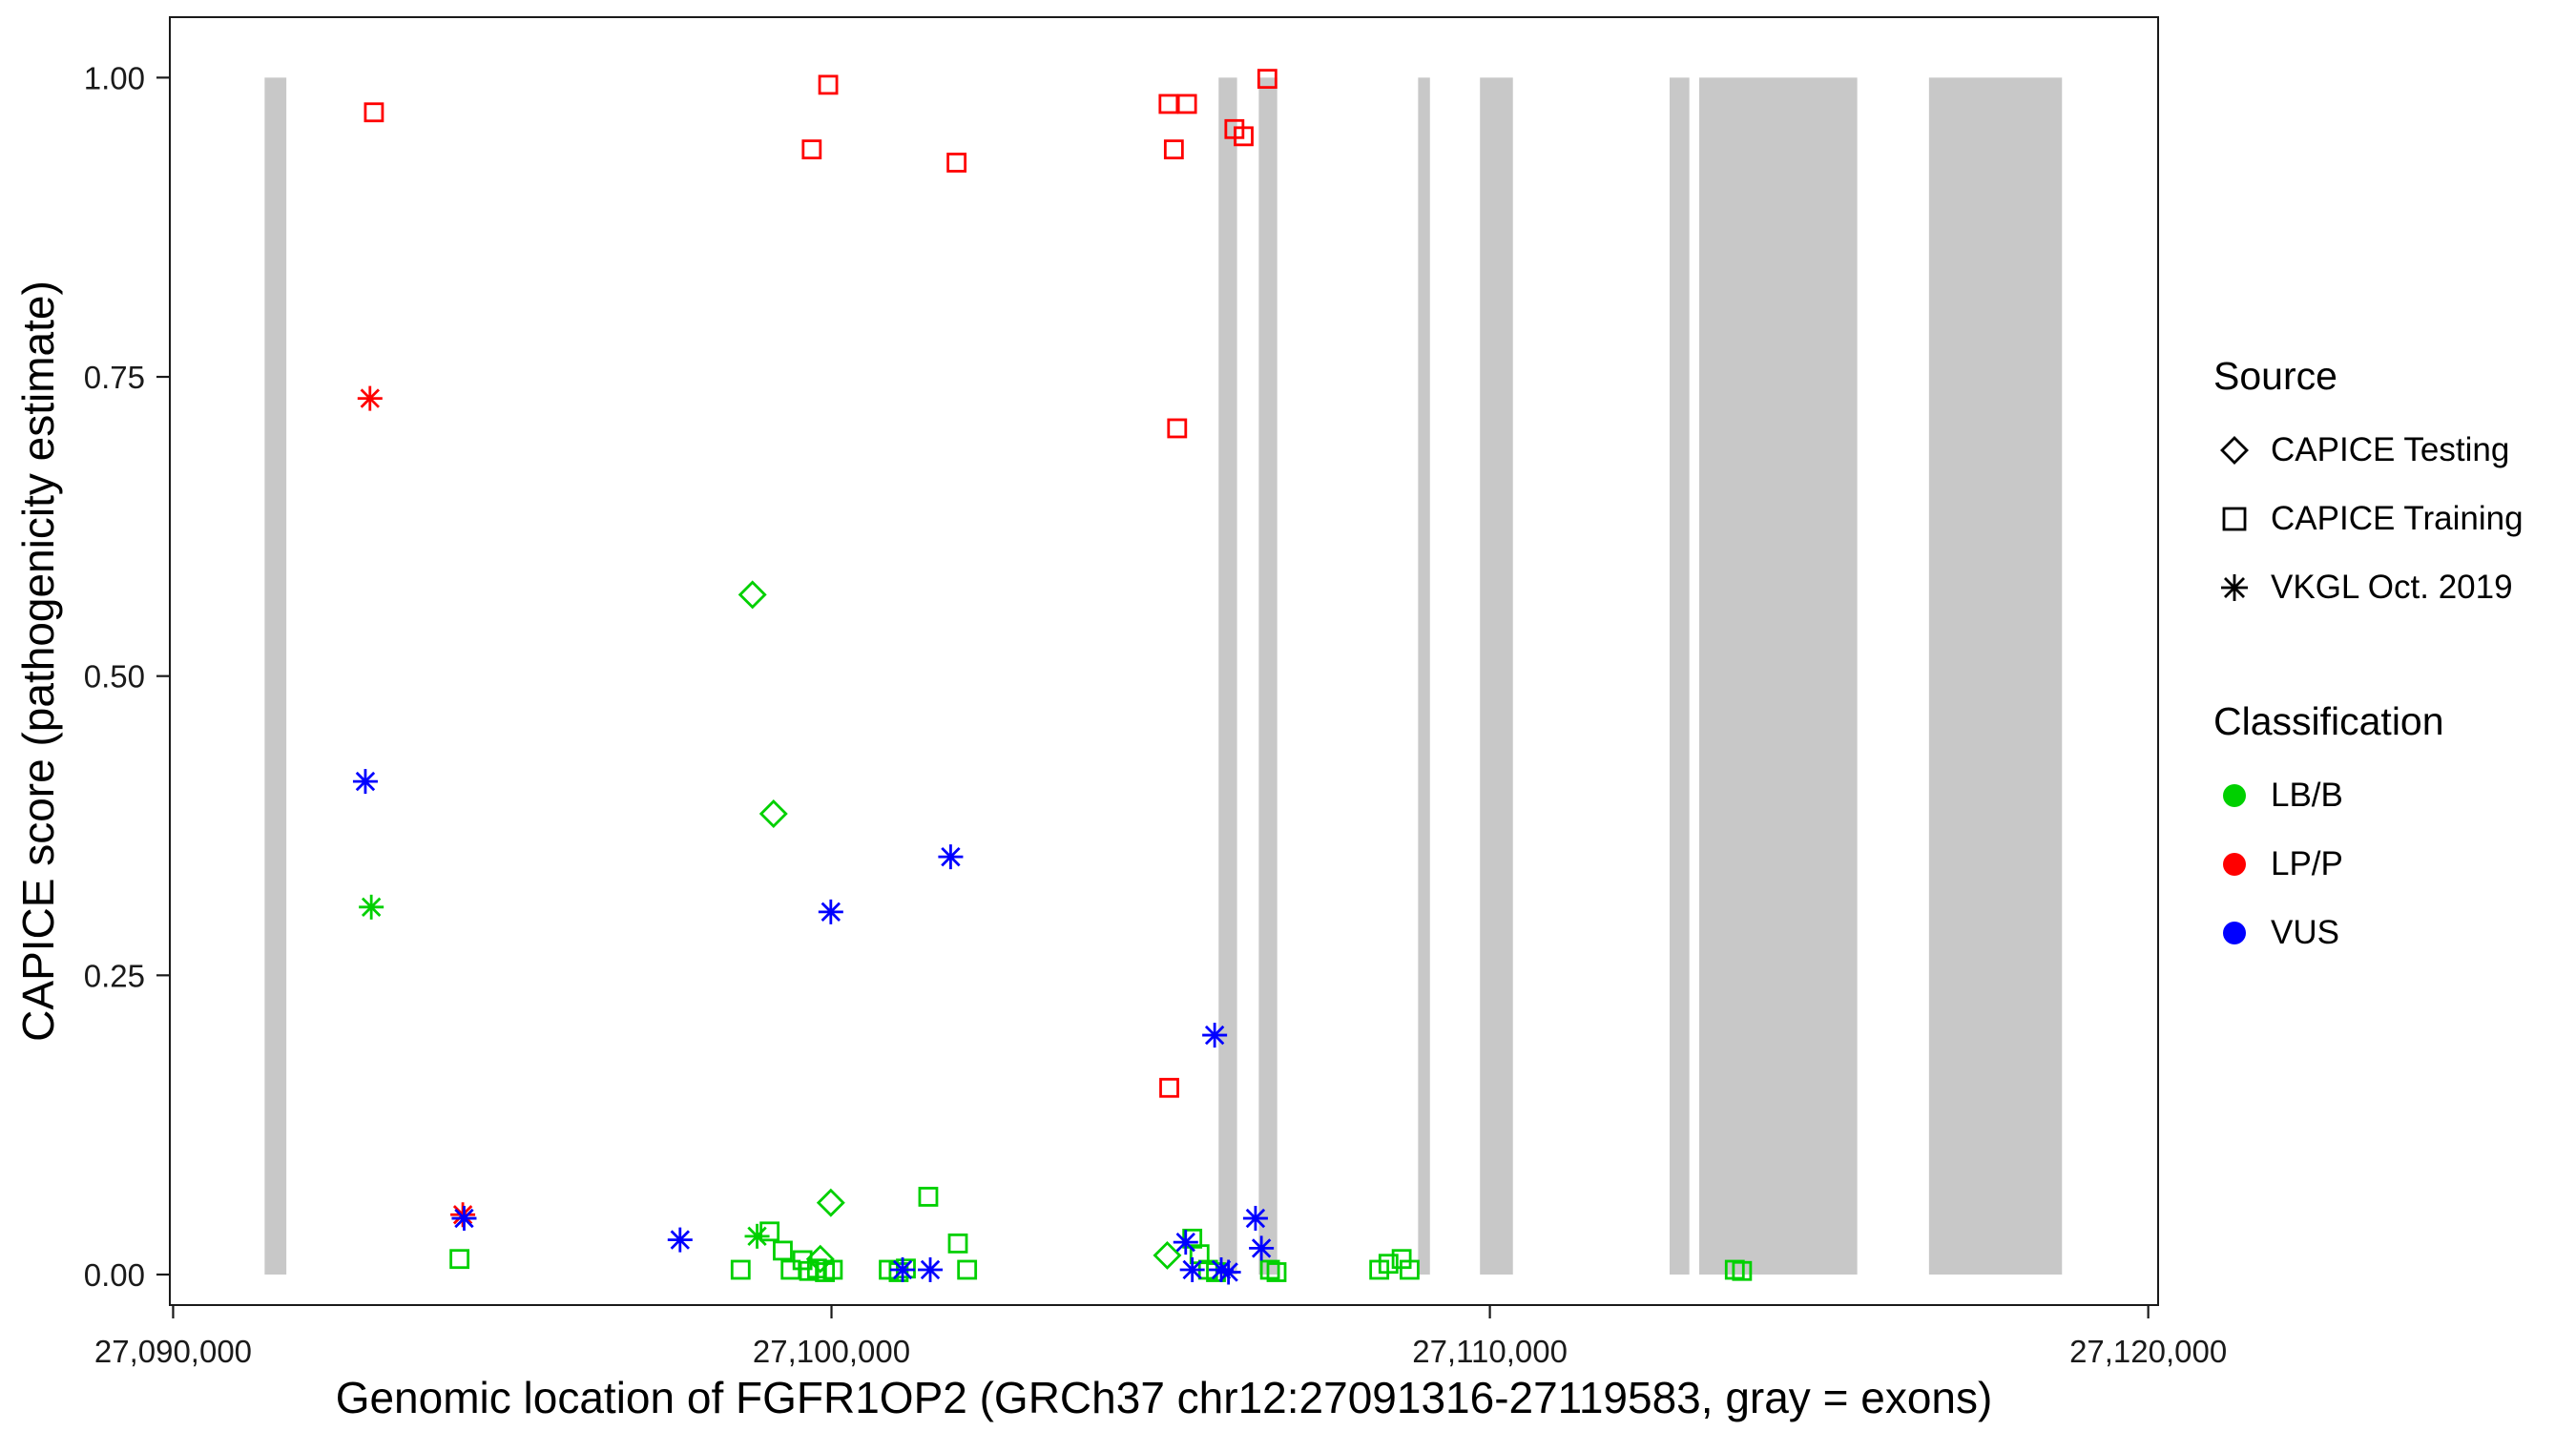  What do you see at coordinates (2234, 933) in the screenshot?
I see `vus-color-dot-icon` at bounding box center [2234, 933].